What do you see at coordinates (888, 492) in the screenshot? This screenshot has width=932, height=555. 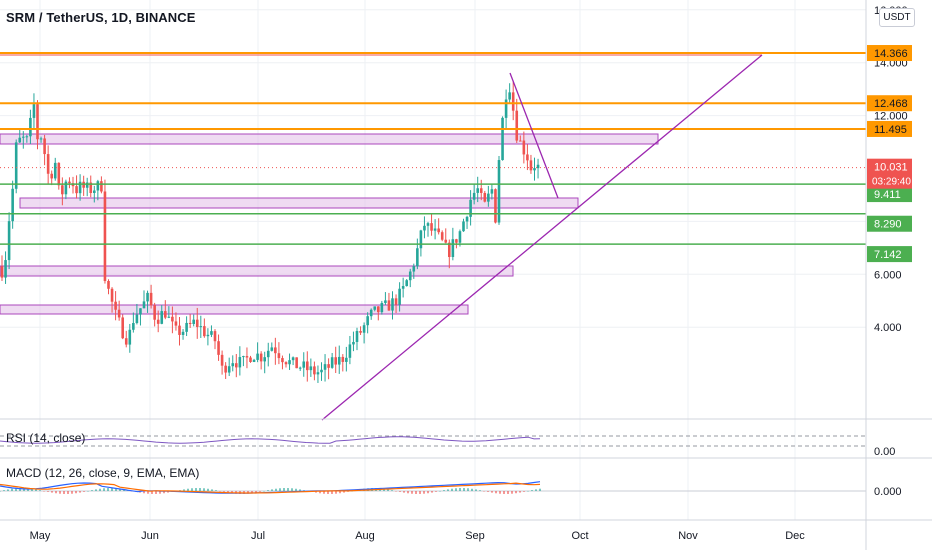 I see `macd-axis-label: 0.000` at bounding box center [888, 492].